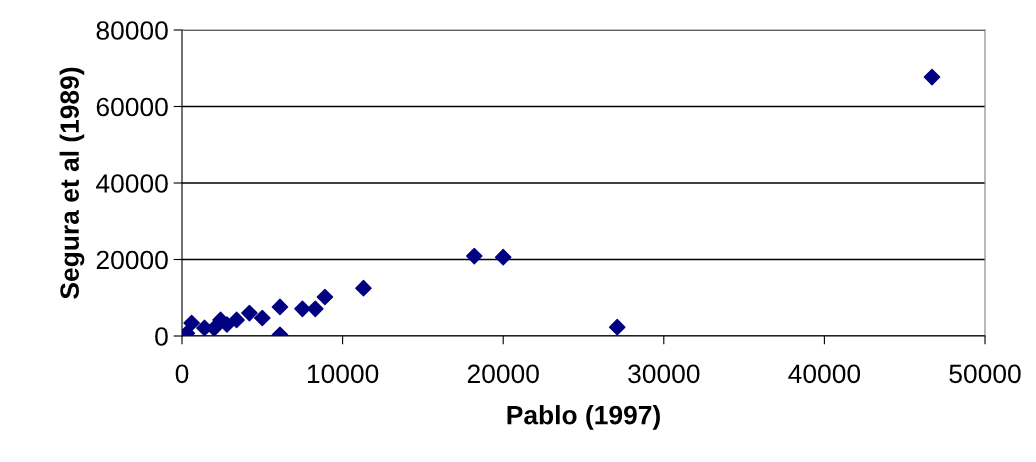  What do you see at coordinates (583, 417) in the screenshot?
I see `x-axis-title: Pablo (1997)` at bounding box center [583, 417].